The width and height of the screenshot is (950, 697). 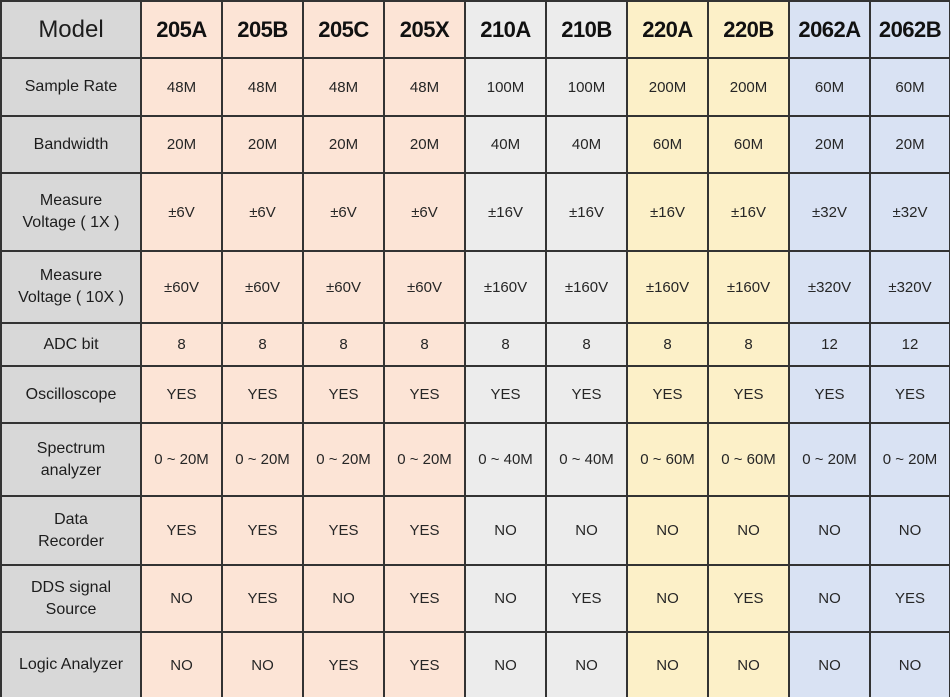 What do you see at coordinates (667, 29) in the screenshot?
I see `column-header-220A: 220A` at bounding box center [667, 29].